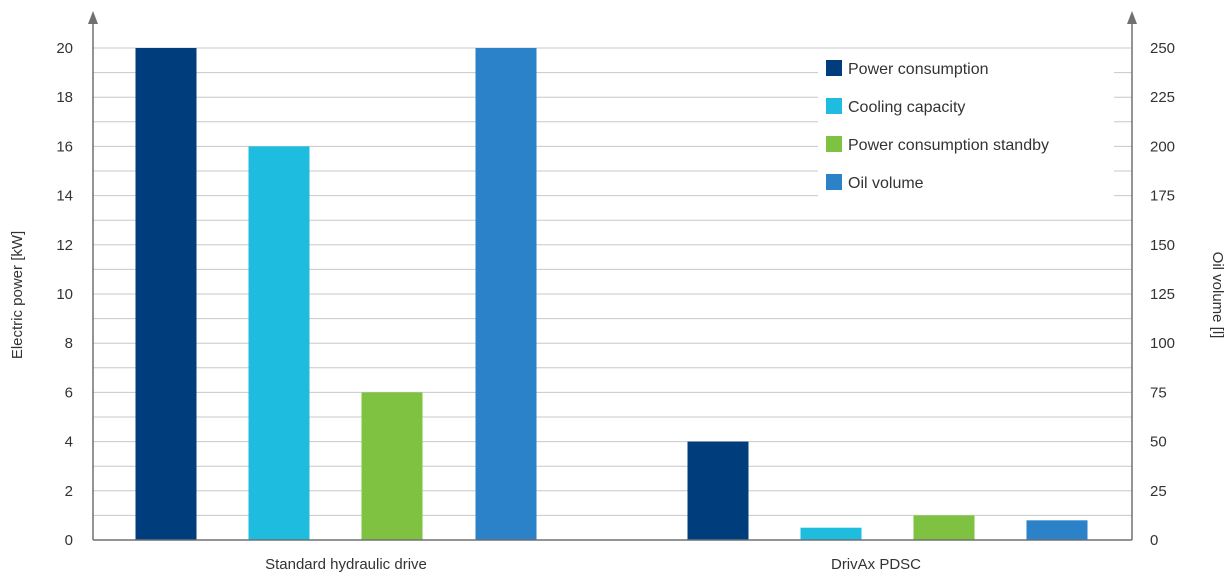 The image size is (1232, 575). Describe the element at coordinates (64, 97) in the screenshot. I see `left-tick-label: 18` at that location.